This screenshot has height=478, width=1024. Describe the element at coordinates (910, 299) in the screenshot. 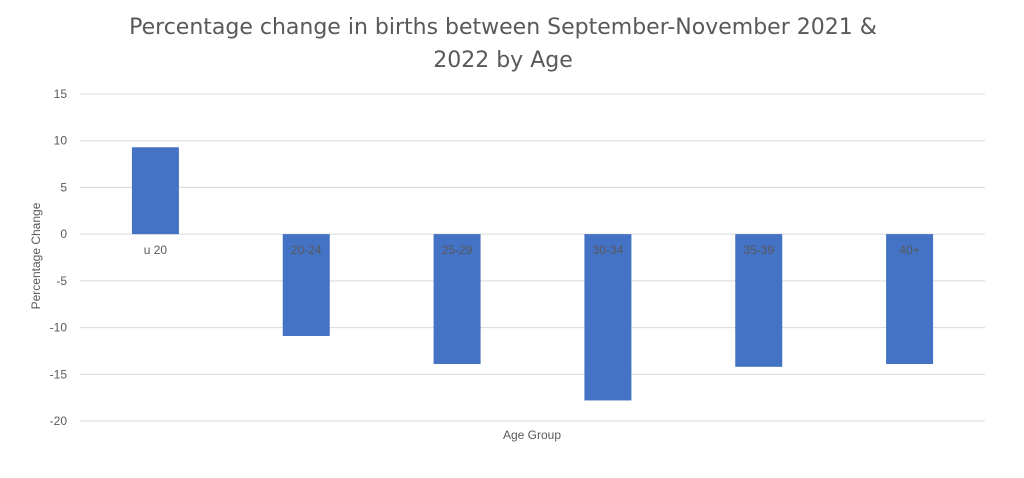

I see `bar-40plus` at that location.